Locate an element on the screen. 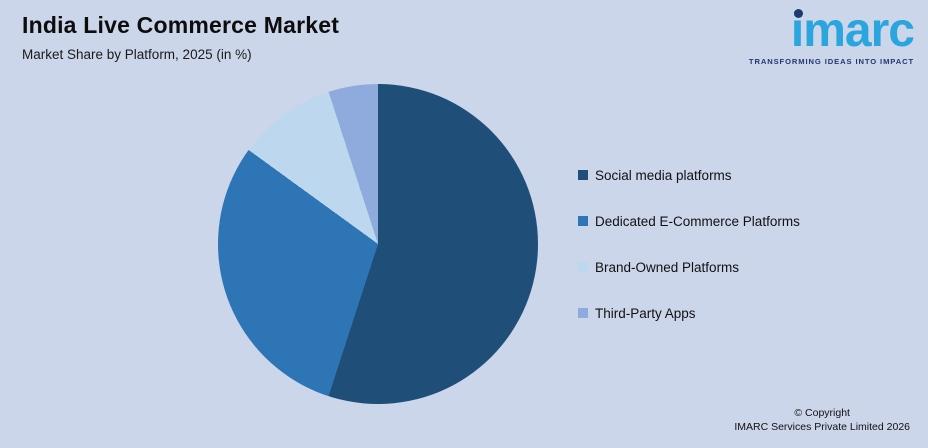  legend-item: Brand-Owned Platforms is located at coordinates (689, 267).